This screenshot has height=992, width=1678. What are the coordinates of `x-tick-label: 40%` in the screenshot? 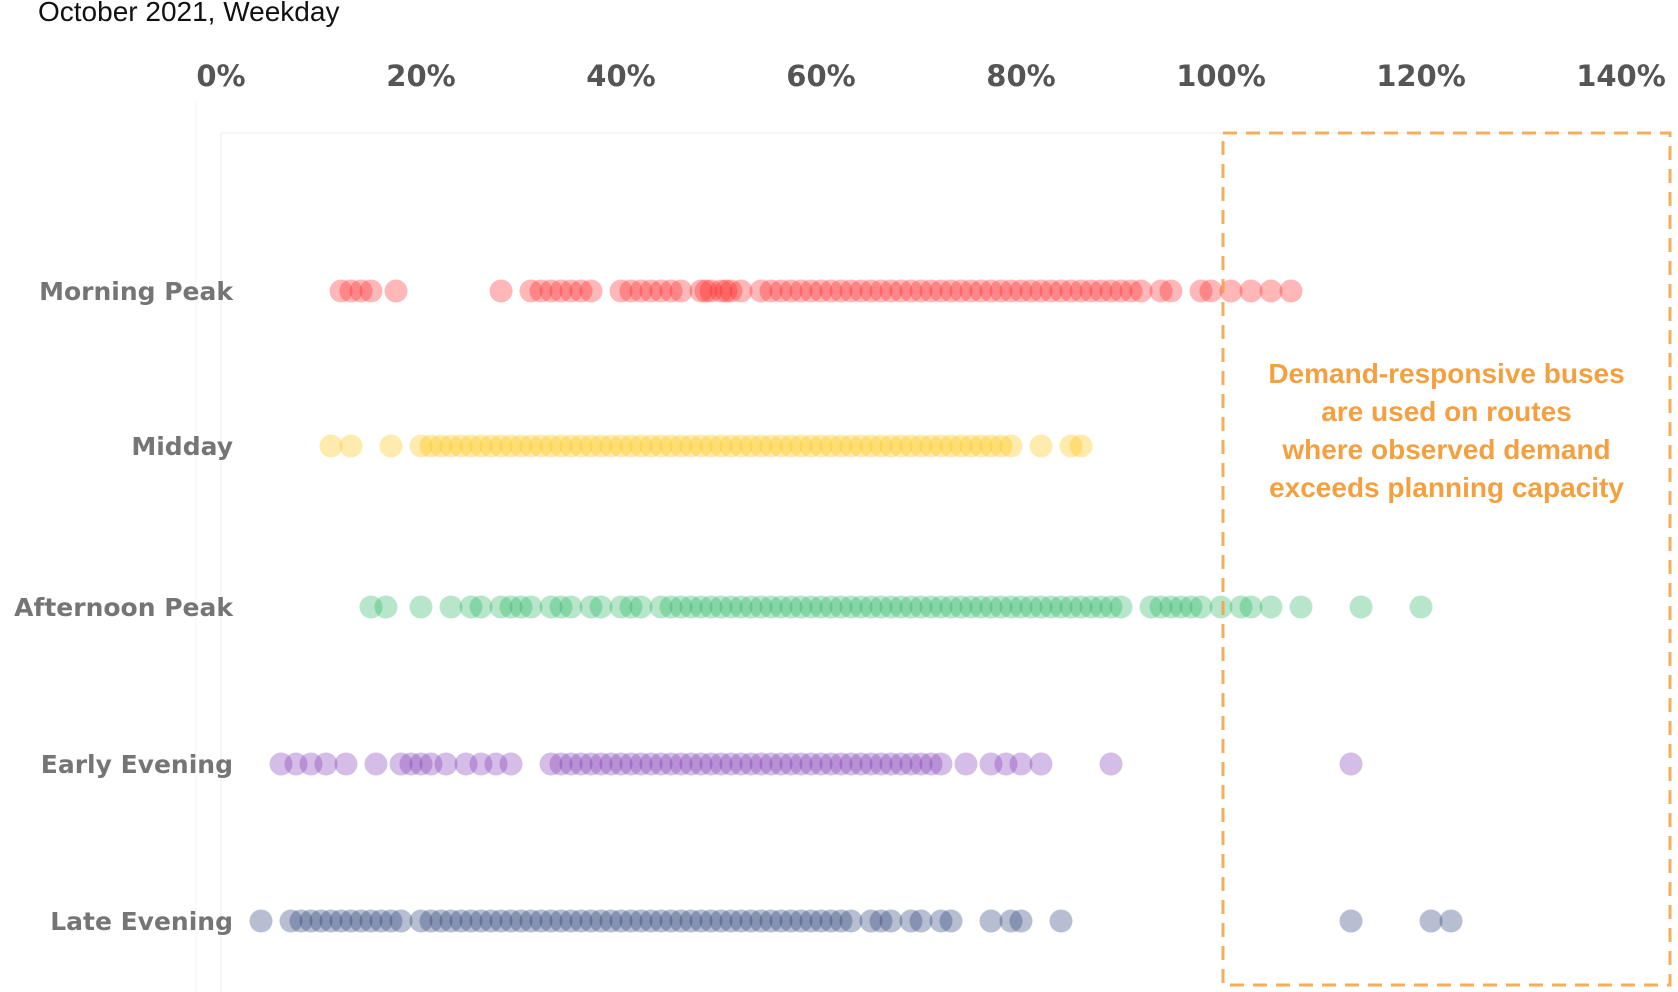 It's located at (620, 76).